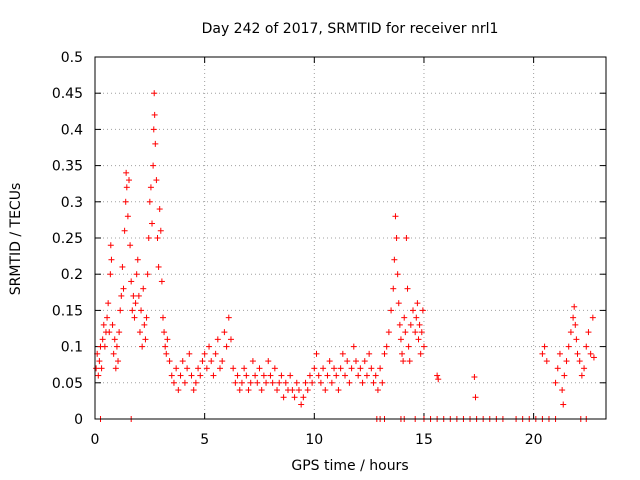 The width and height of the screenshot is (640, 480). Describe the element at coordinates (72, 275) in the screenshot. I see `y-tick-label: 0.2` at that location.